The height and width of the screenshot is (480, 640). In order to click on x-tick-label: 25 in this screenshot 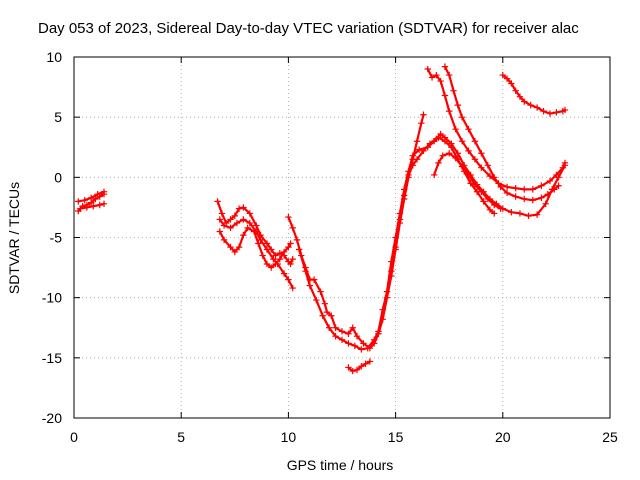, I will do `click(610, 437)`.